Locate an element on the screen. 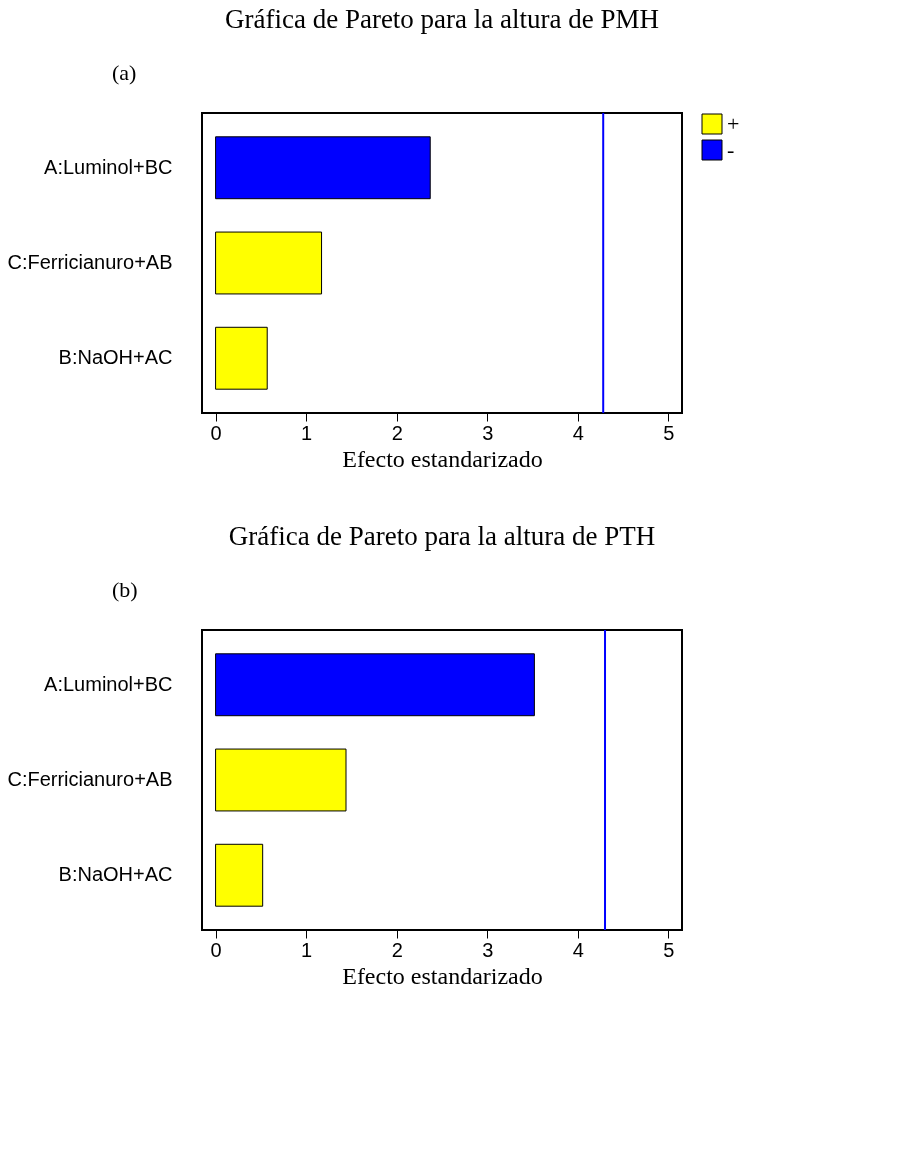 The image size is (917, 1165). legend-label: - is located at coordinates (731, 149).